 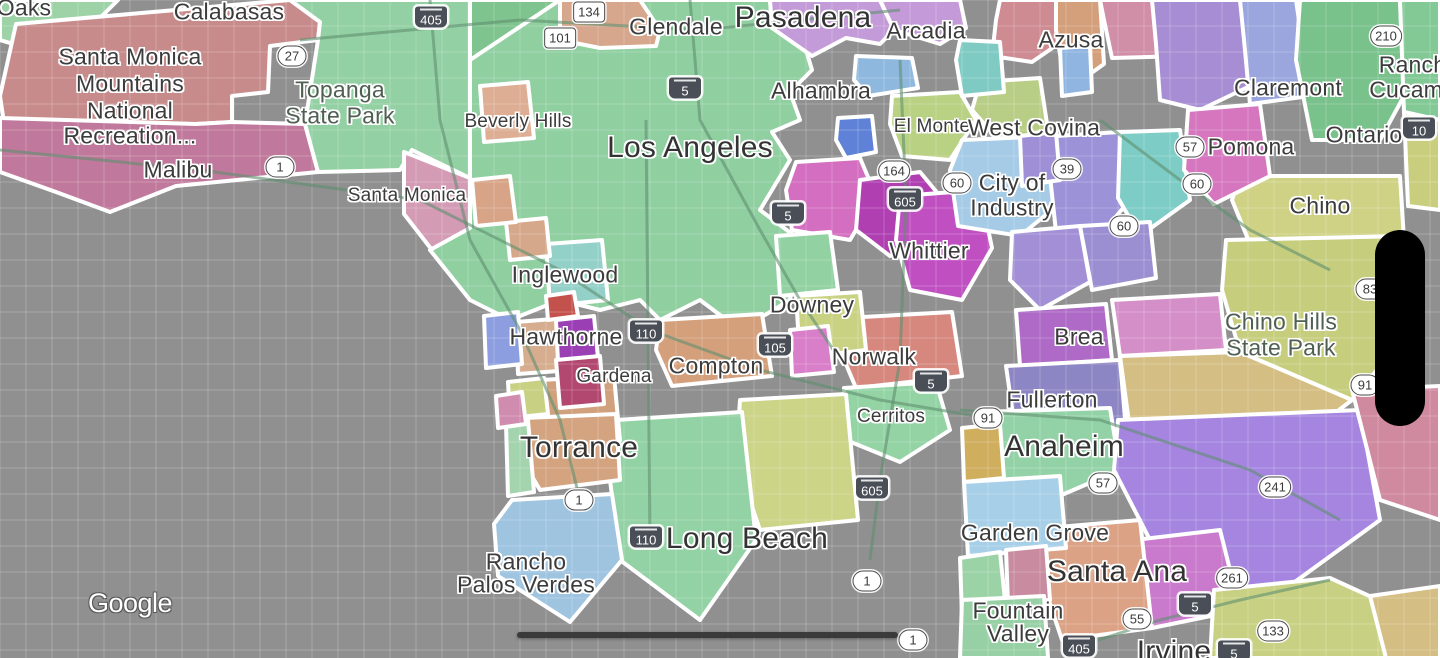 I want to click on map-label-el-monte: El Monte, so click(x=932, y=126).